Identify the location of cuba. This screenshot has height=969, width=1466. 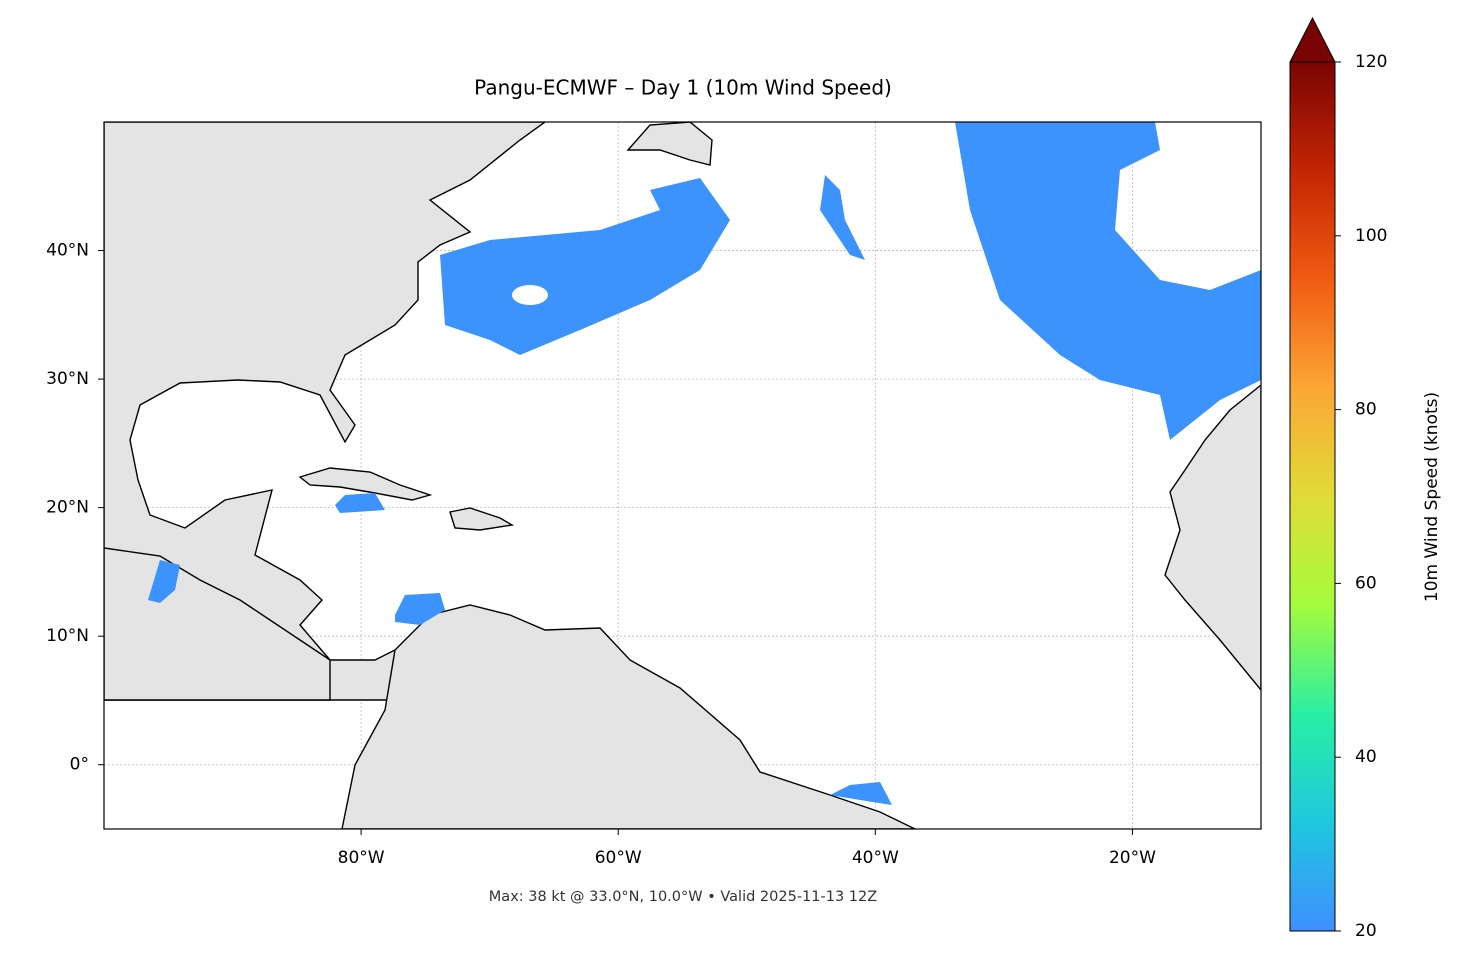
(365, 484).